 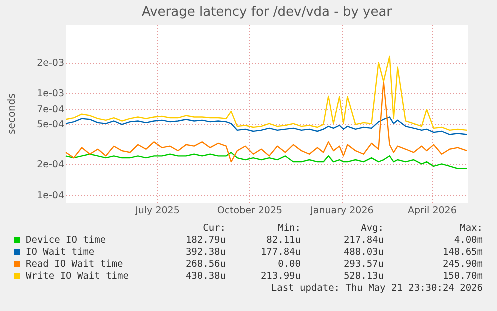 I want to click on text: 150.70m, so click(x=463, y=276).